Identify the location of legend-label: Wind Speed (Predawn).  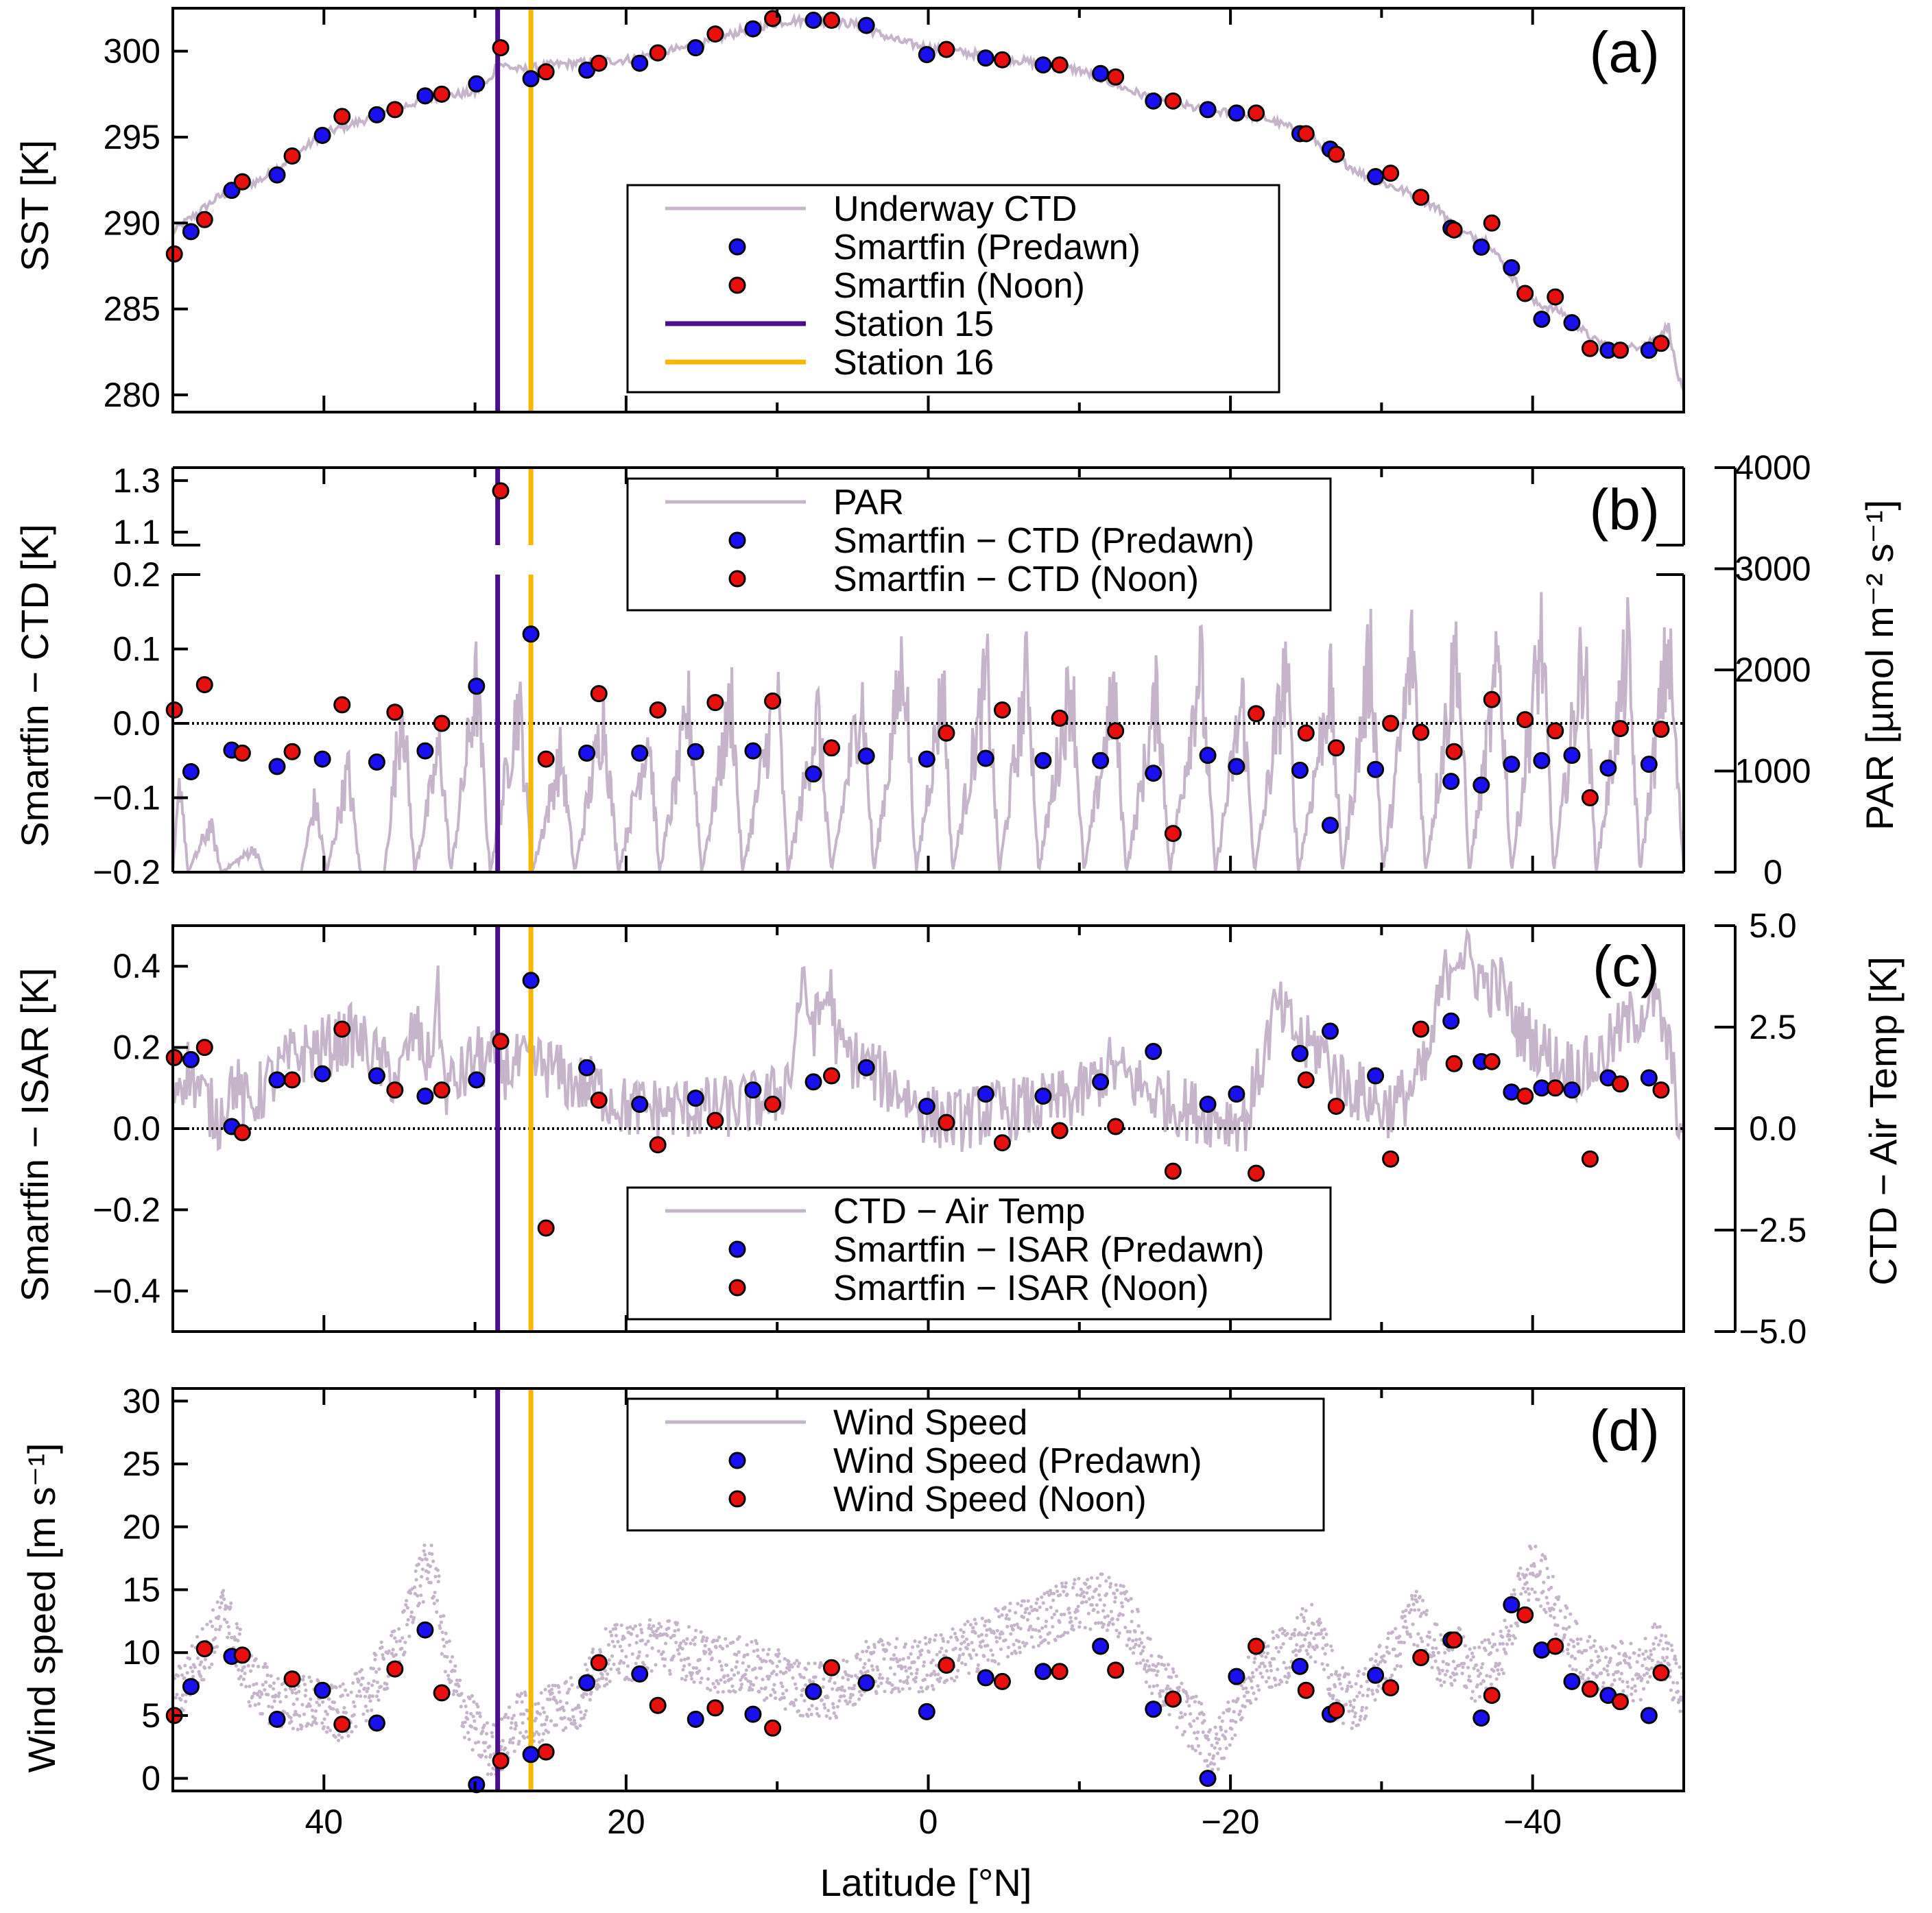
(1018, 1461).